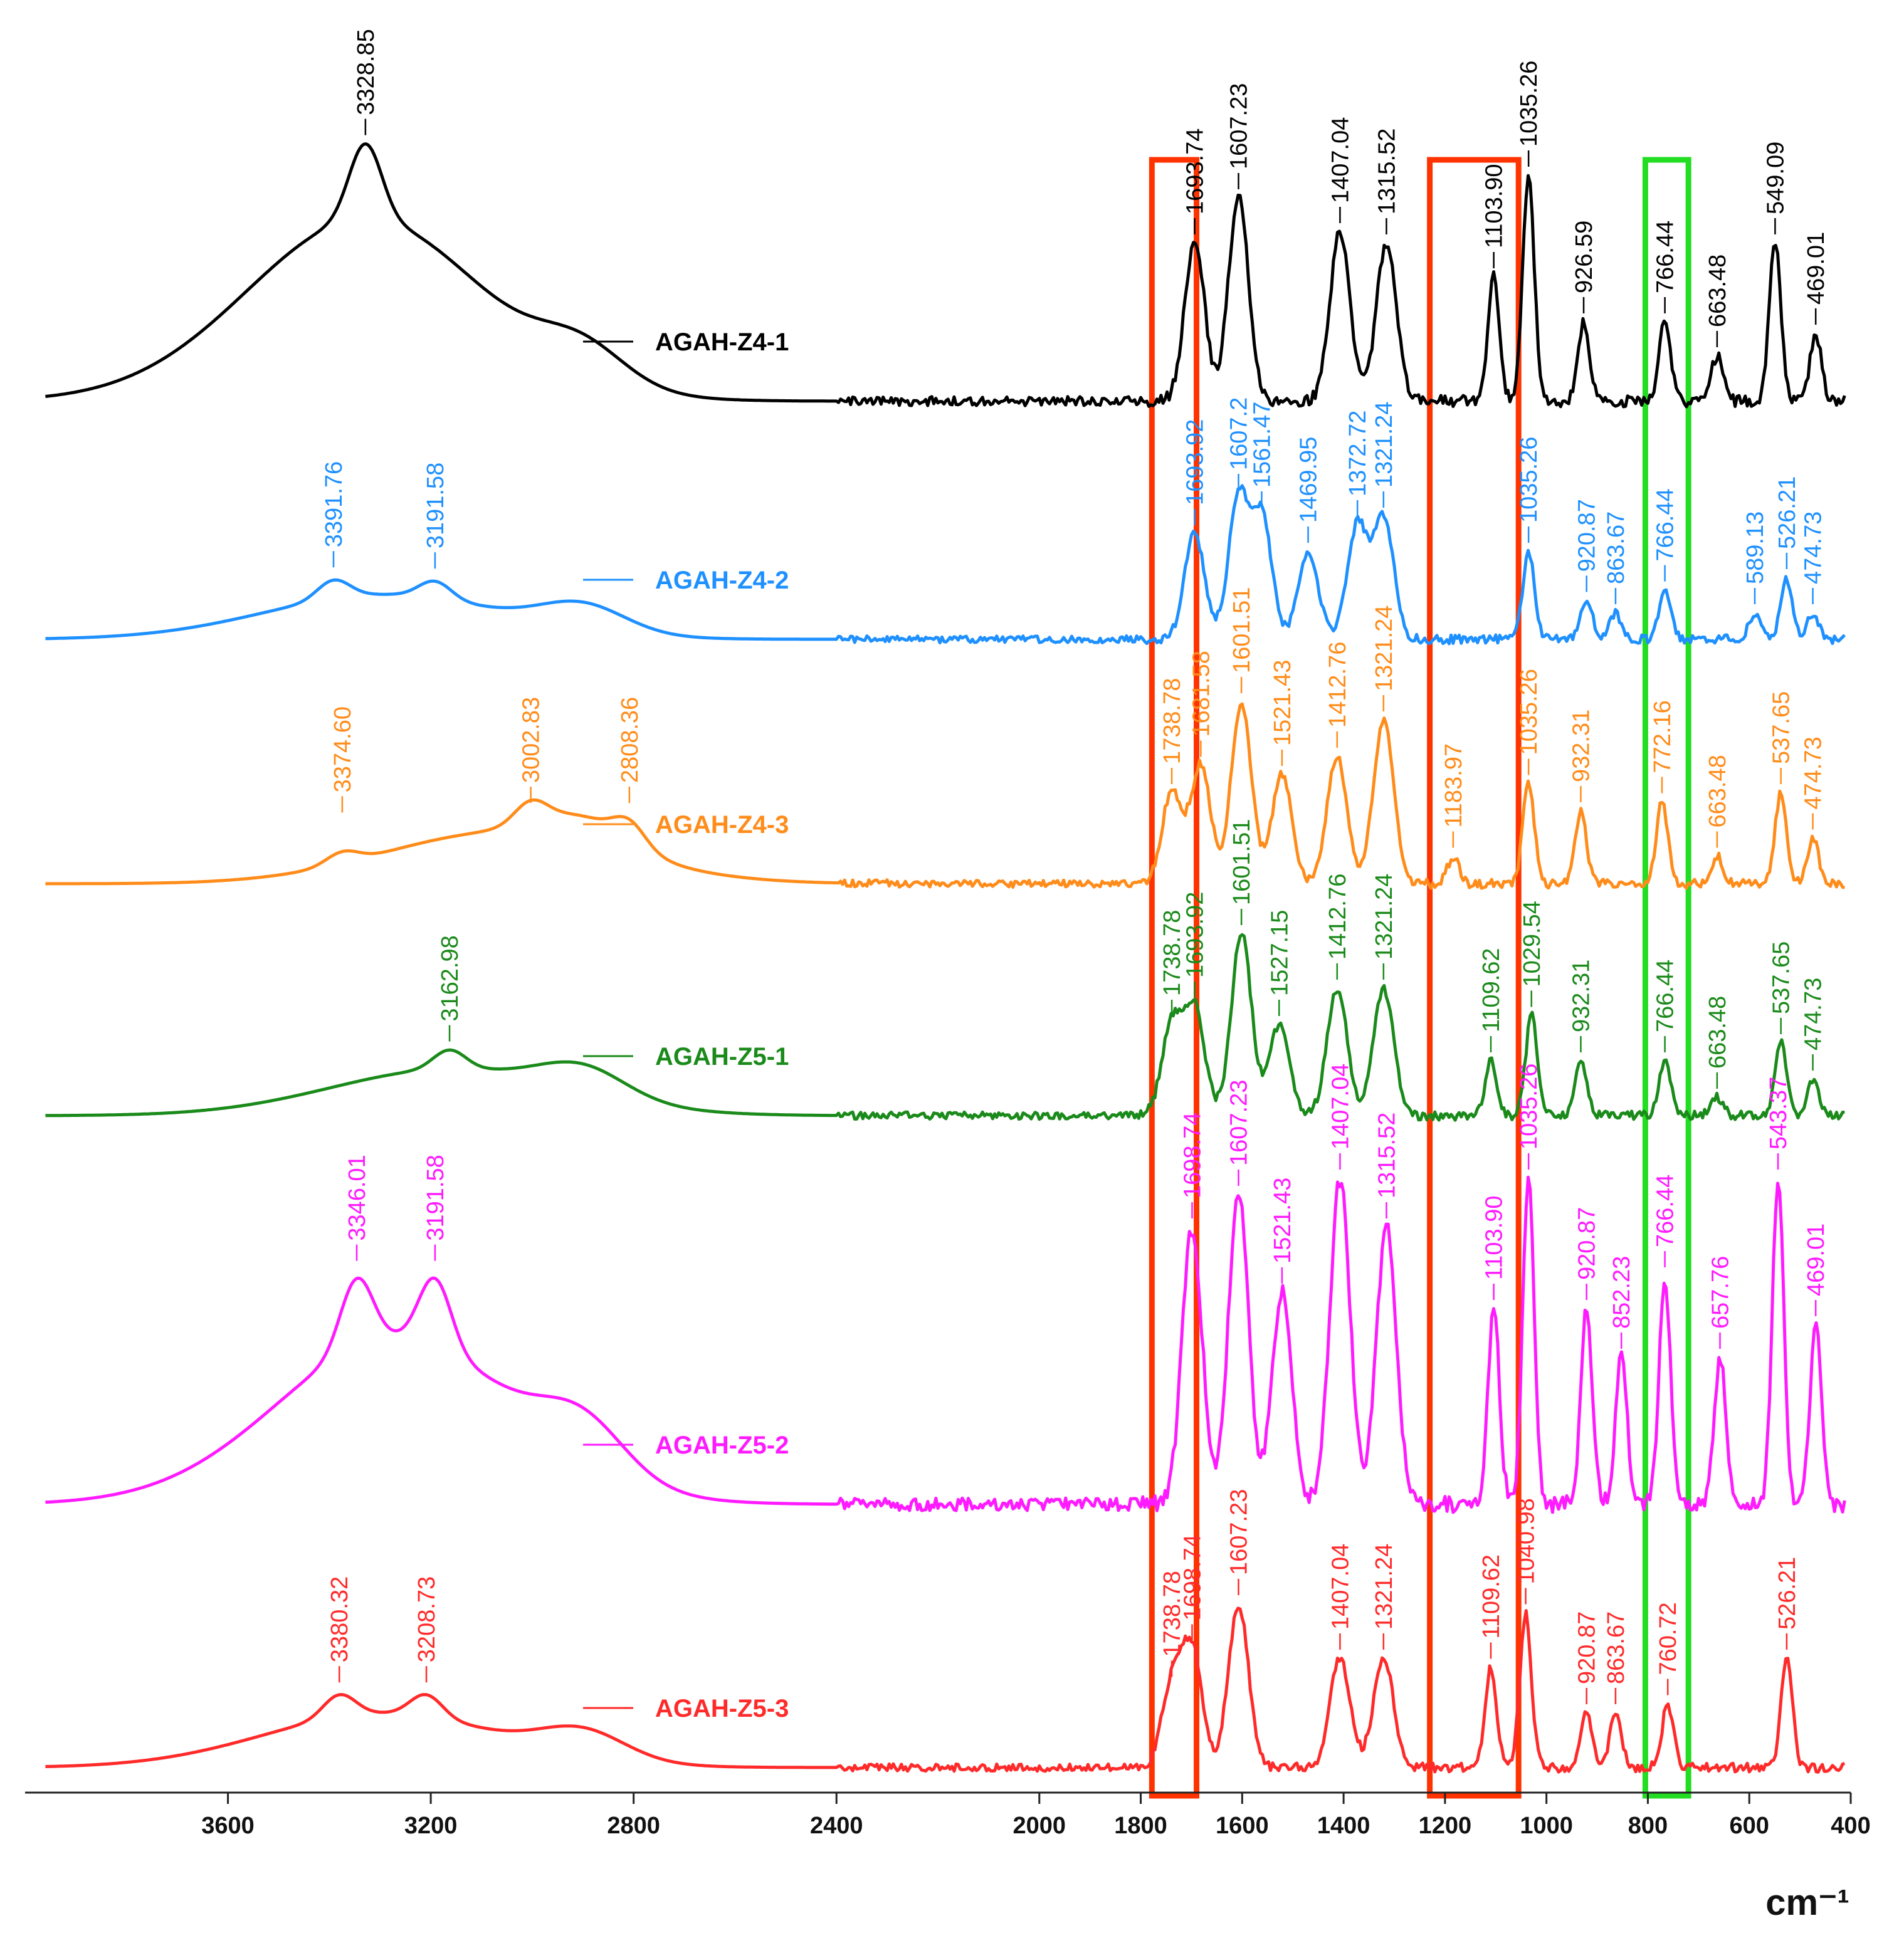 The height and width of the screenshot is (1933, 1904). What do you see at coordinates (1529, 104) in the screenshot?
I see `peak-label-AGAH-Z4-1-1035.26: 1035.26` at bounding box center [1529, 104].